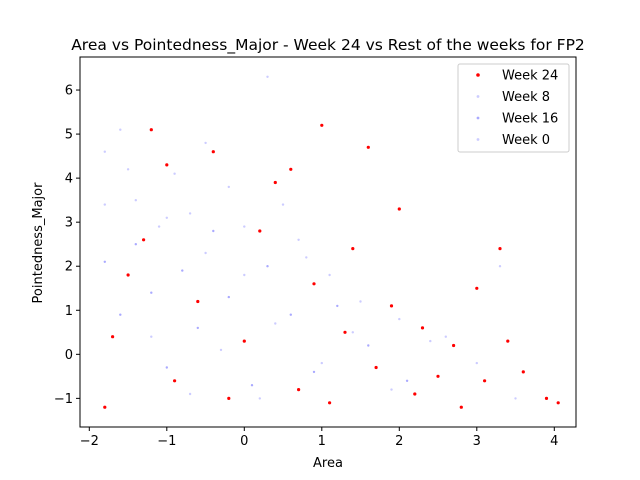  I want to click on x-tick-label: 4, so click(554, 441).